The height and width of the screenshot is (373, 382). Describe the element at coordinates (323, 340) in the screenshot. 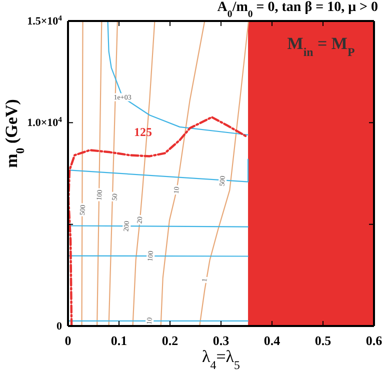

I see `x-tick-label: 0.5` at that location.